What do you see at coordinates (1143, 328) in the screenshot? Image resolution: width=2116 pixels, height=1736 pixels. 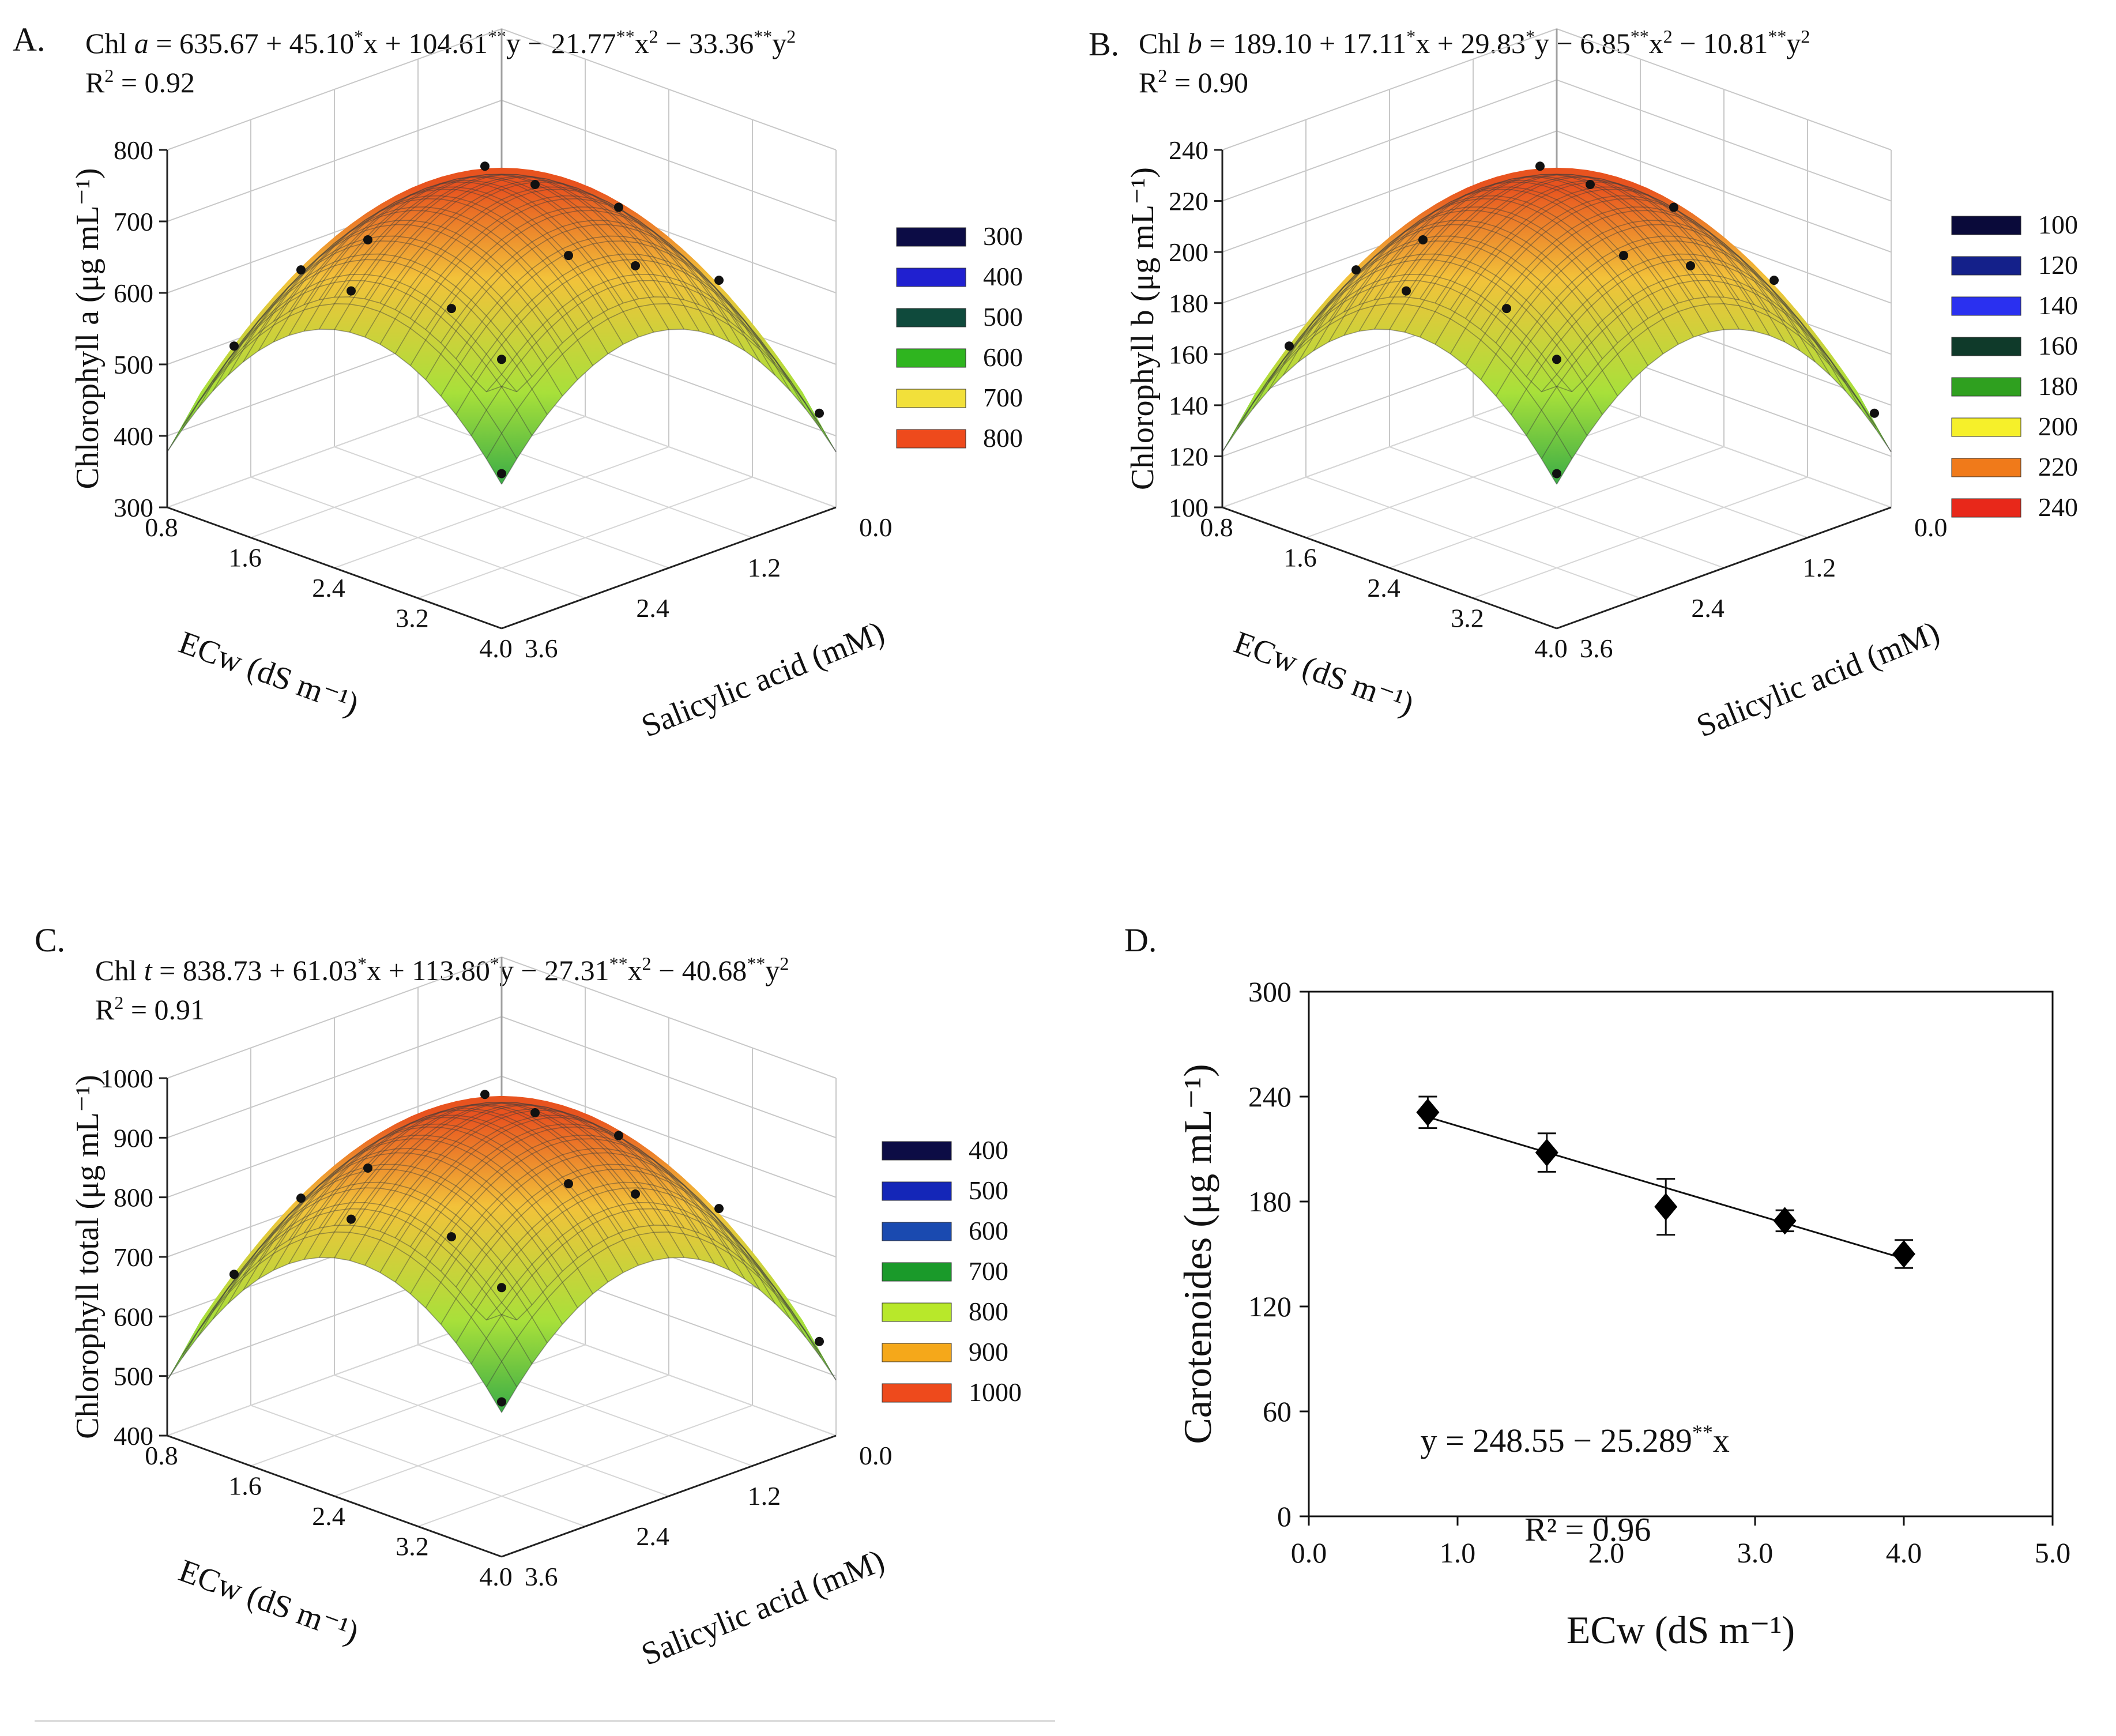 I see `z-axis-title: Chlorophyll b (μg mL⁻¹)` at bounding box center [1143, 328].